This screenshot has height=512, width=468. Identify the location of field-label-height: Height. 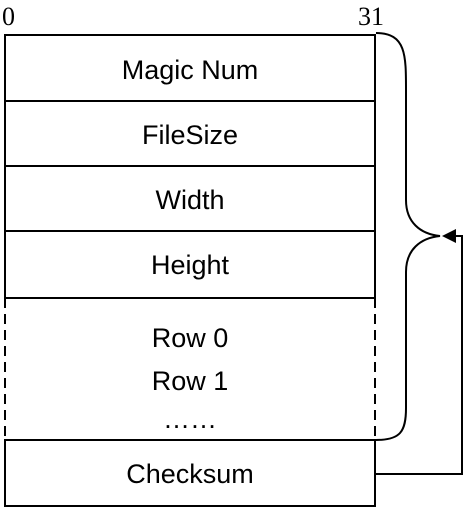
(190, 265).